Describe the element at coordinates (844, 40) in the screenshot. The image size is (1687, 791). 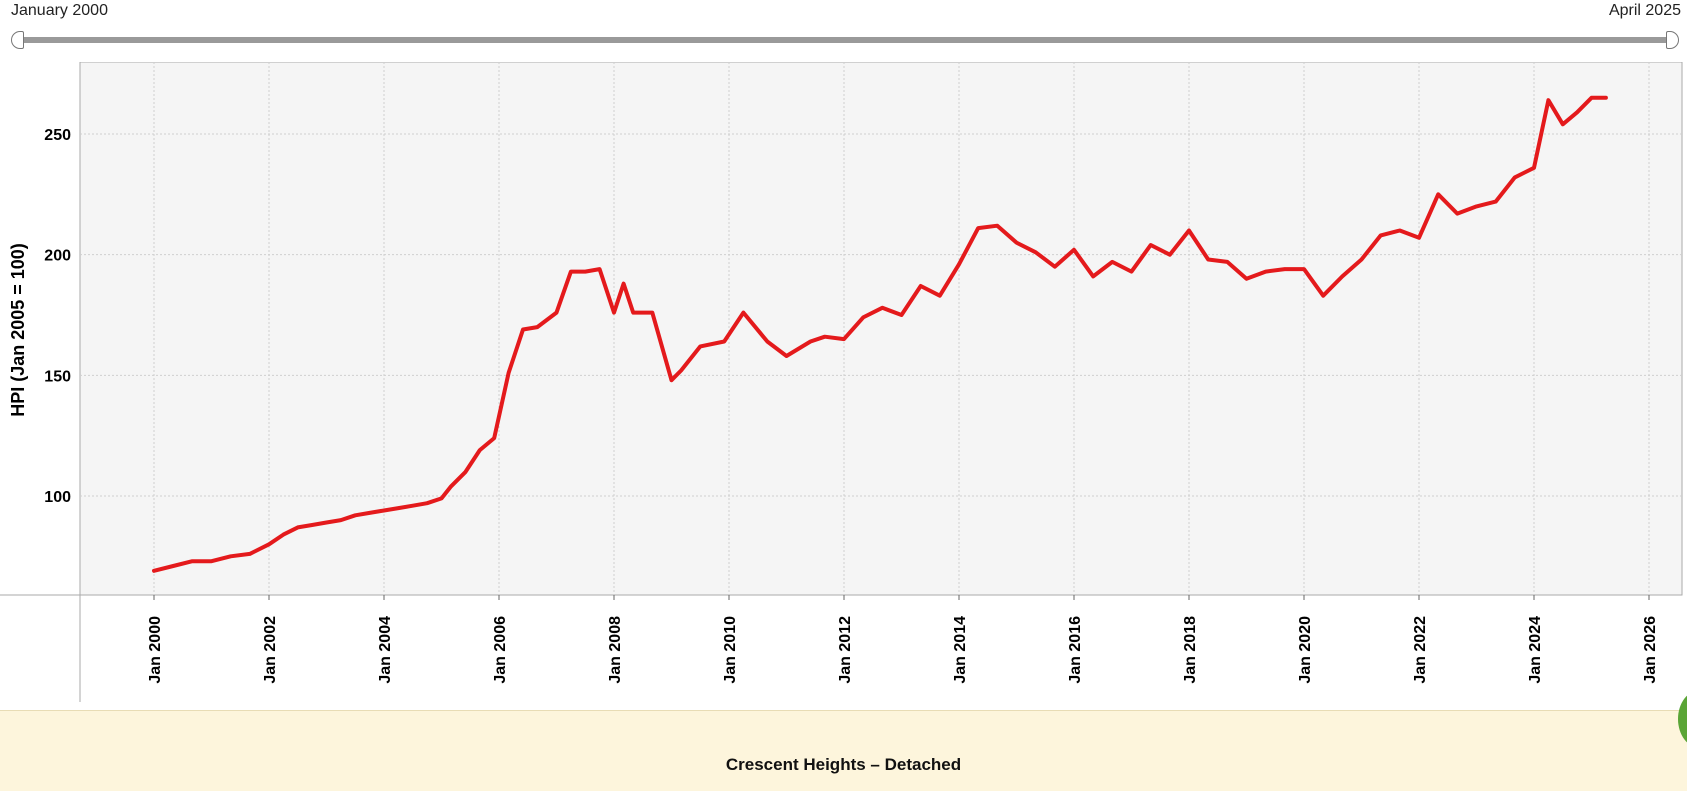
I see `slider-track` at that location.